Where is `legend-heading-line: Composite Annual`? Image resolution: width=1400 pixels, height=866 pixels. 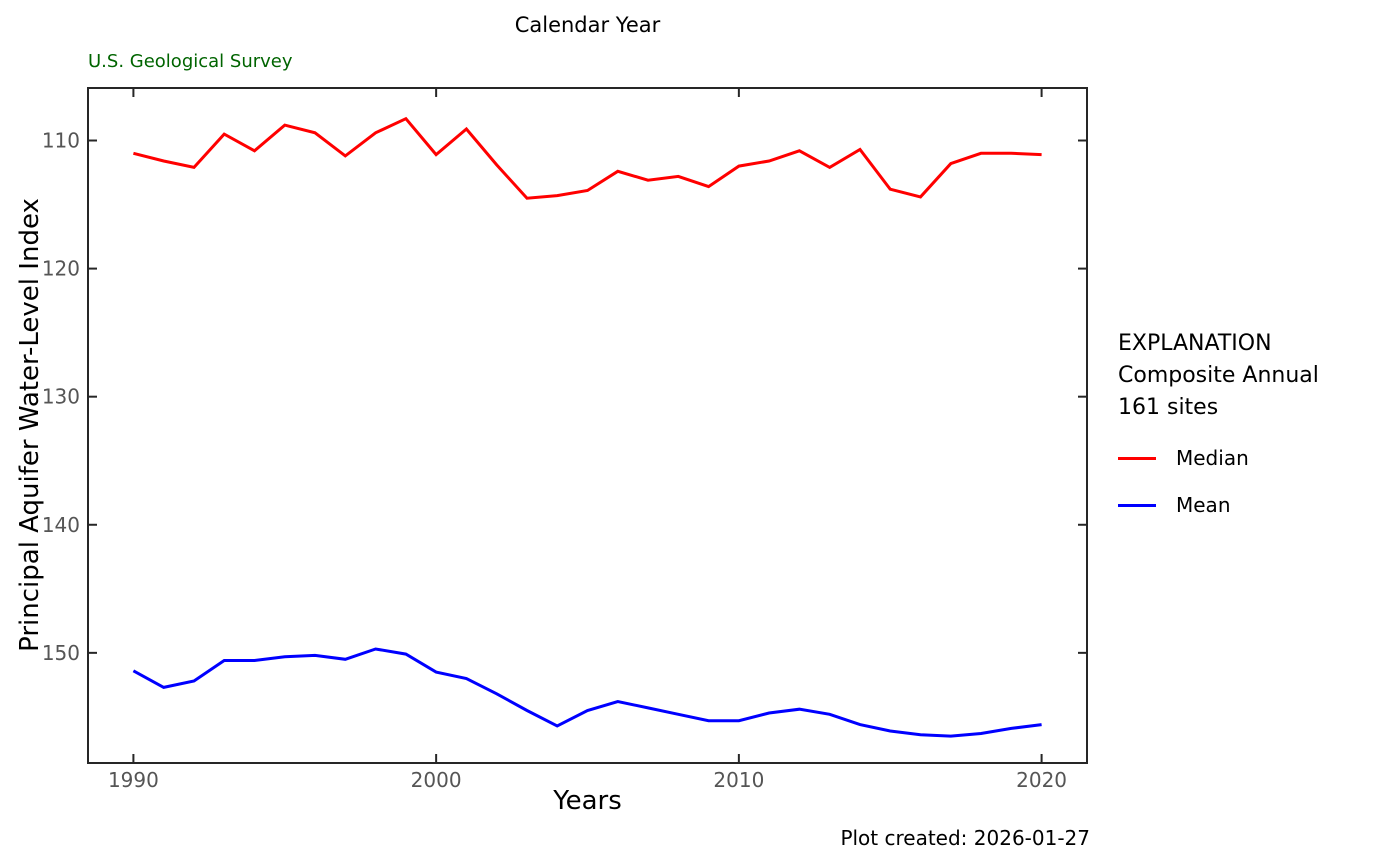
legend-heading-line: Composite Annual is located at coordinates (1218, 375).